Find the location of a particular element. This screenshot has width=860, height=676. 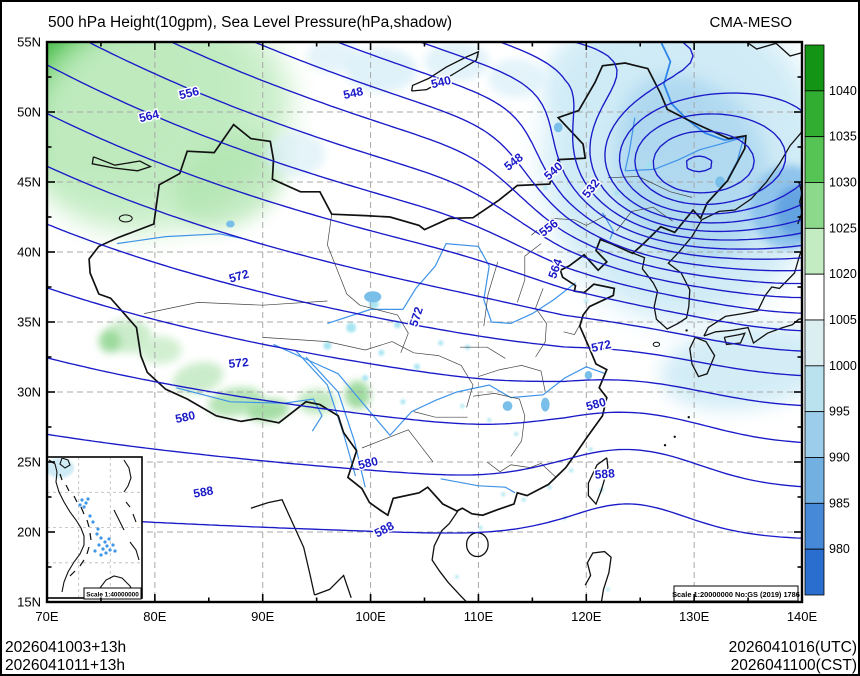

hainan-island is located at coordinates (477, 545).